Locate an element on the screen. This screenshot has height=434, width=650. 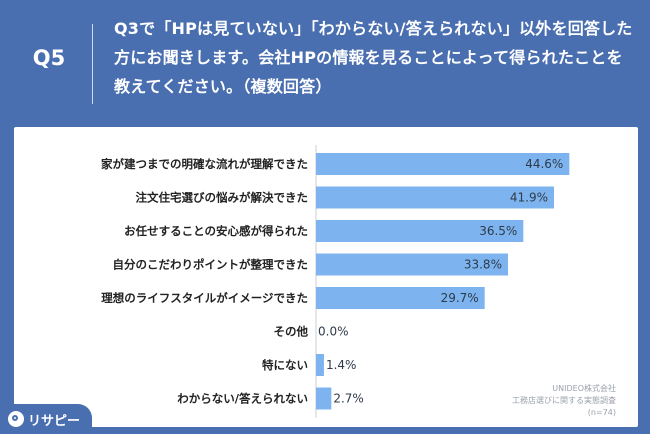
value-label: 29.7% is located at coordinates (460, 298).